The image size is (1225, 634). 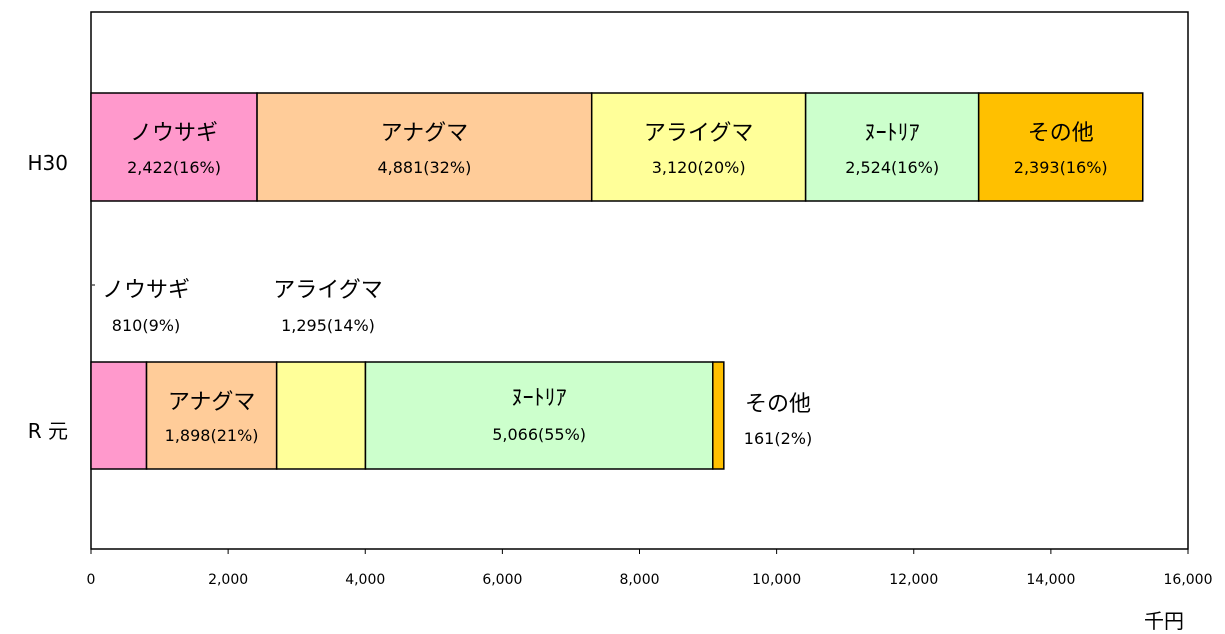 I want to click on data-label: 161(2%), so click(x=778, y=438).